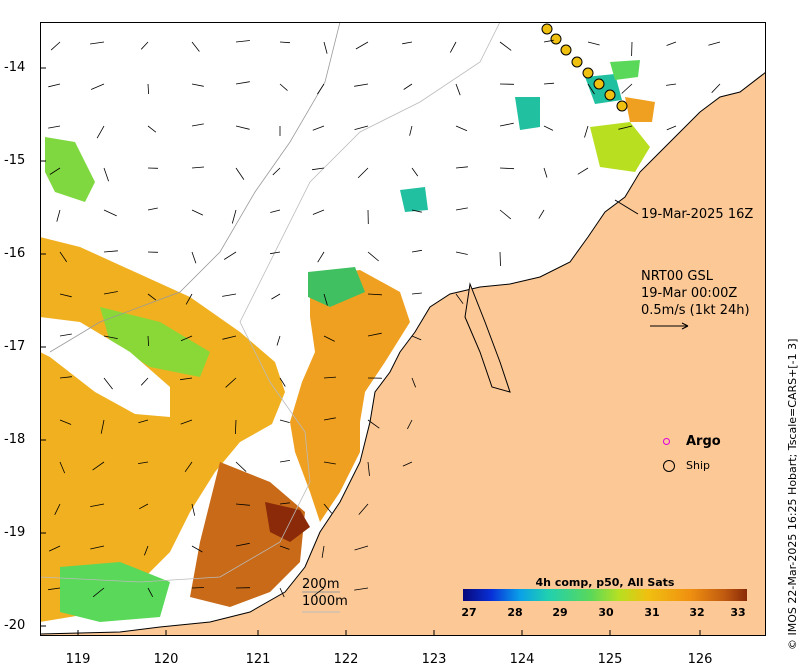 Image resolution: width=810 pixels, height=672 pixels. What do you see at coordinates (287, 522) in the screenshot?
I see `sst-hot-core` at bounding box center [287, 522].